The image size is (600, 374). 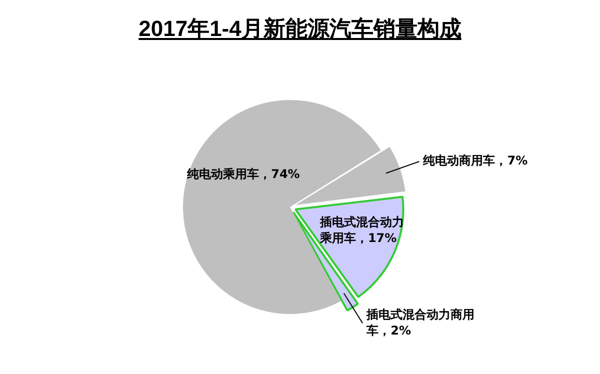 I want to click on chart-title: 2017年1-4月新能源汽车销量构成, so click(x=300, y=29).